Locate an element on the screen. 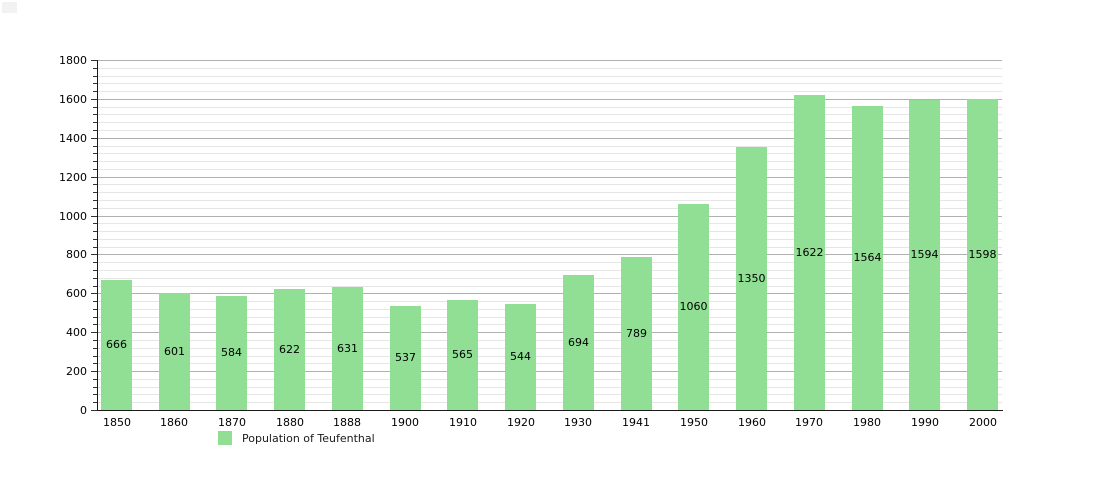  y-axis-tick-label: 1000 is located at coordinates (73, 216).